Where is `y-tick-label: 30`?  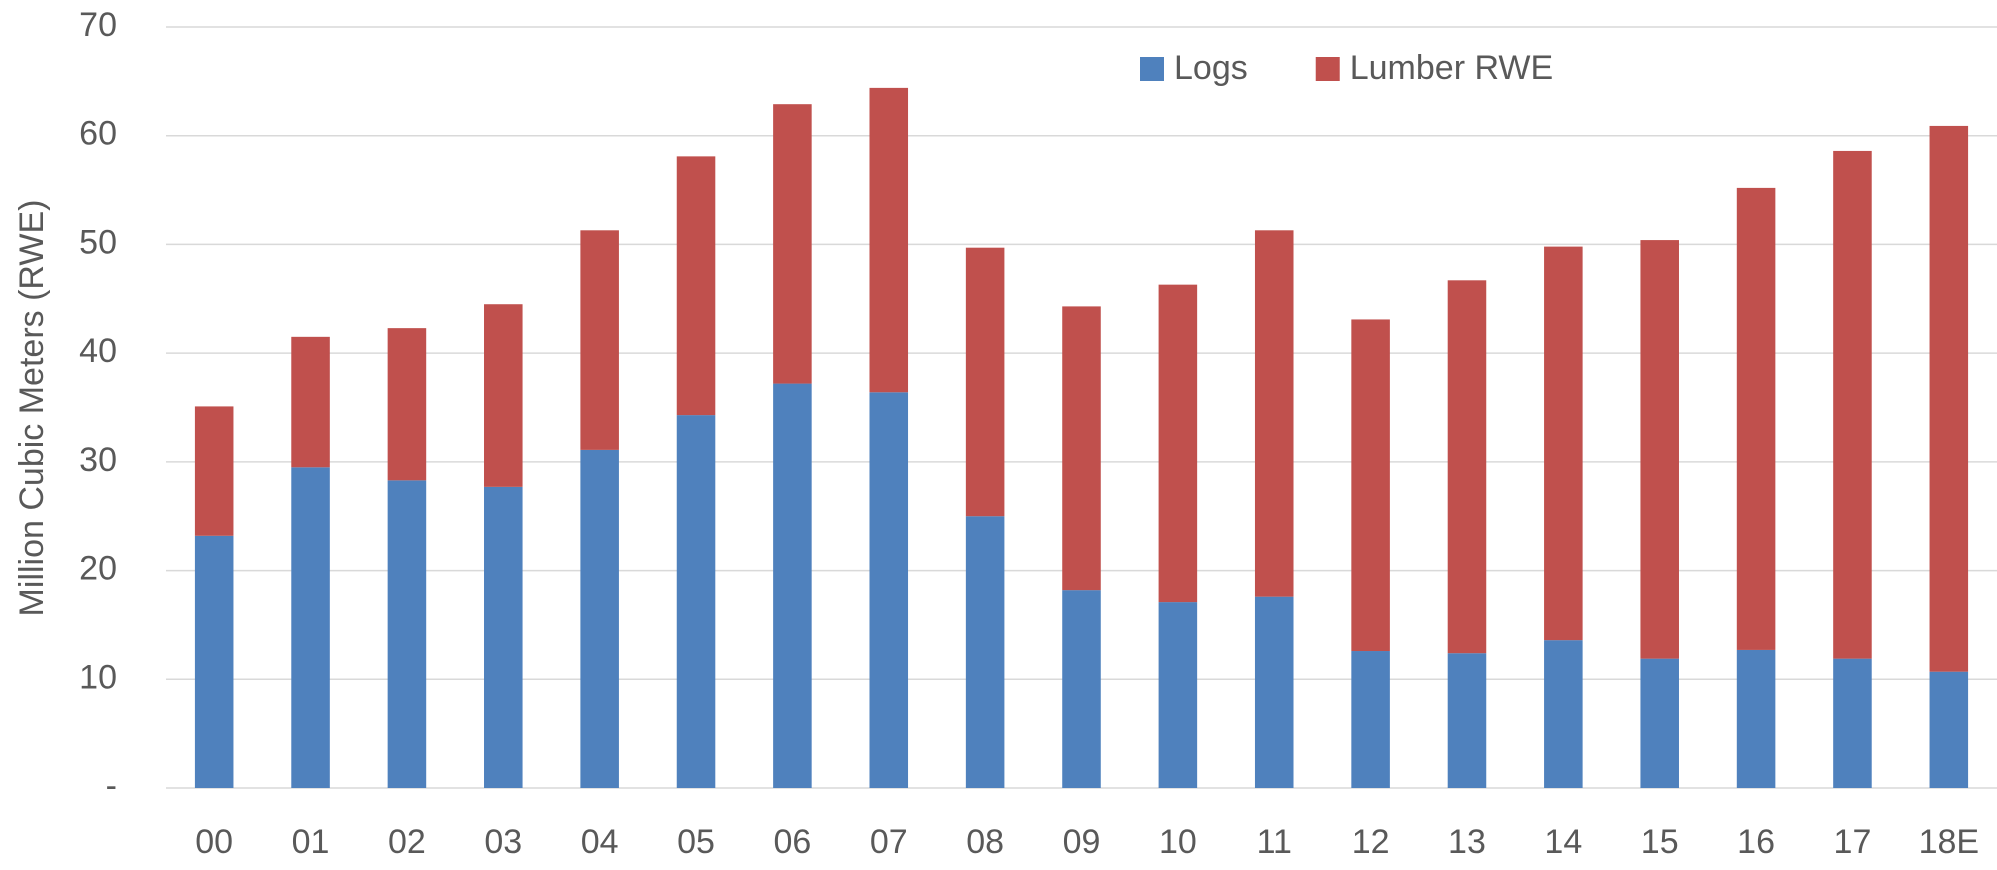
y-tick-label: 30 is located at coordinates (98, 460).